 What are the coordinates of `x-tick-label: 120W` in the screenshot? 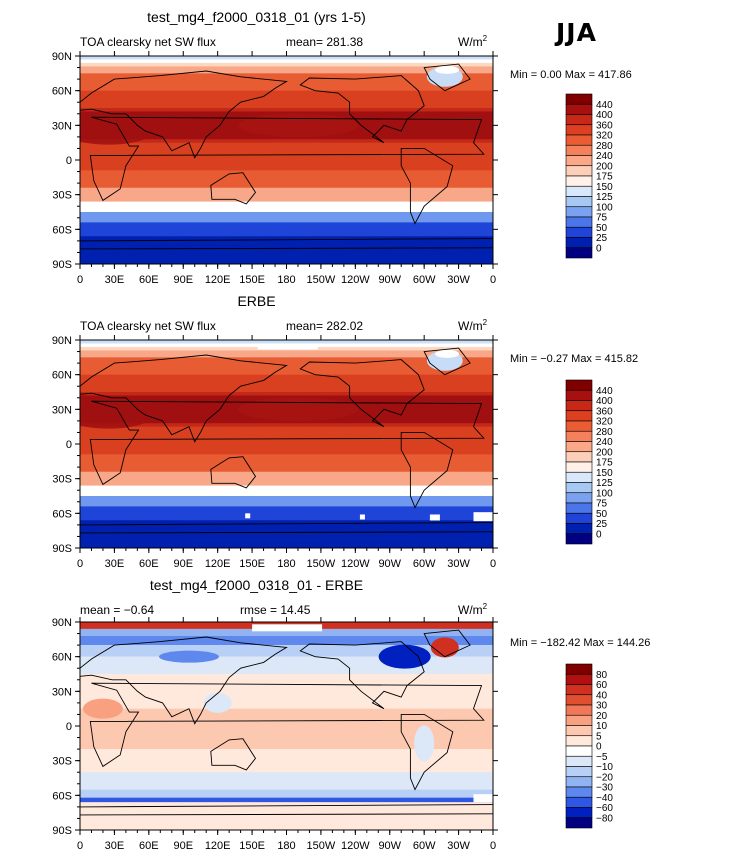 It's located at (355, 564).